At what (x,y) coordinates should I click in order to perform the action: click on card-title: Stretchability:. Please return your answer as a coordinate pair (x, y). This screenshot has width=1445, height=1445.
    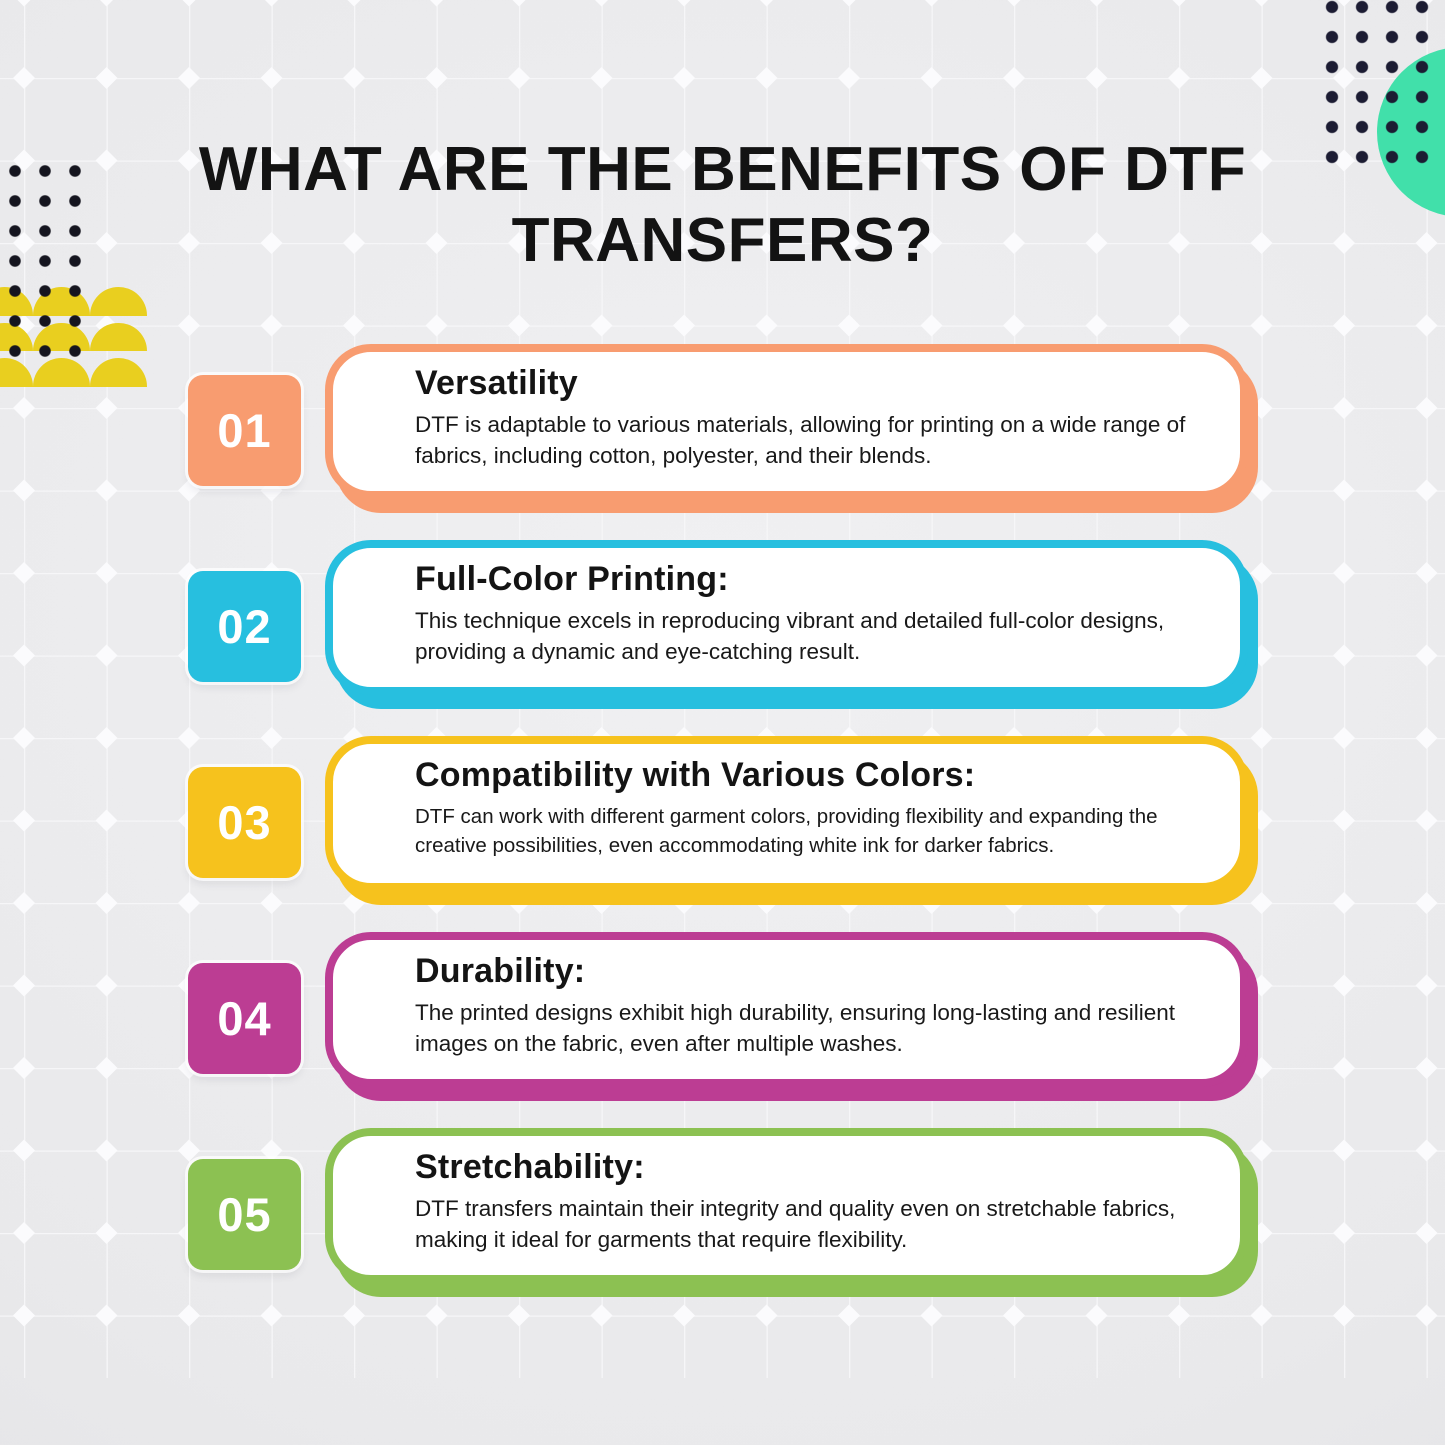
    Looking at the image, I should click on (530, 1167).